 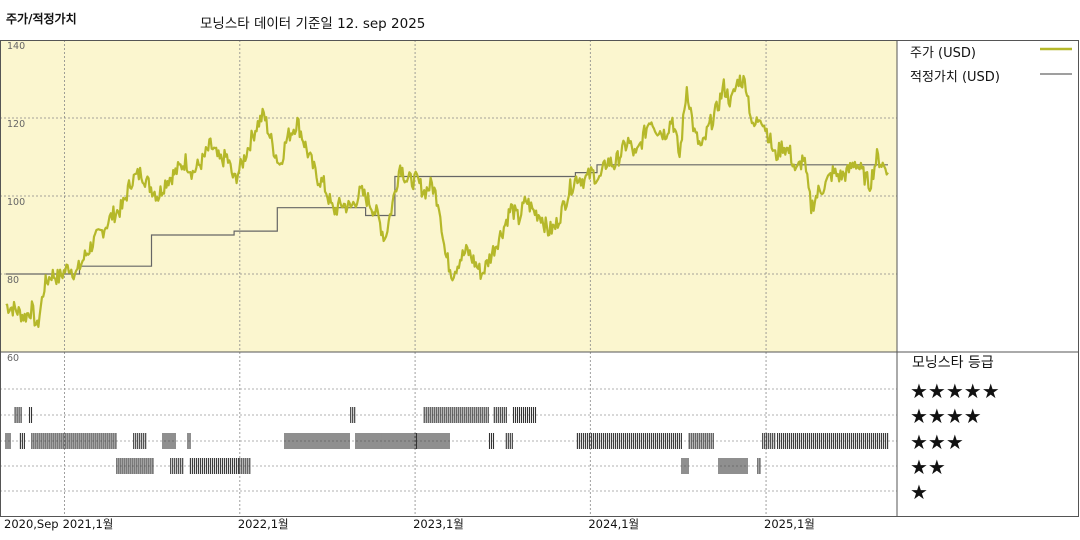 I want to click on x-tick-label-5: 2025,1월, so click(x=789, y=524).